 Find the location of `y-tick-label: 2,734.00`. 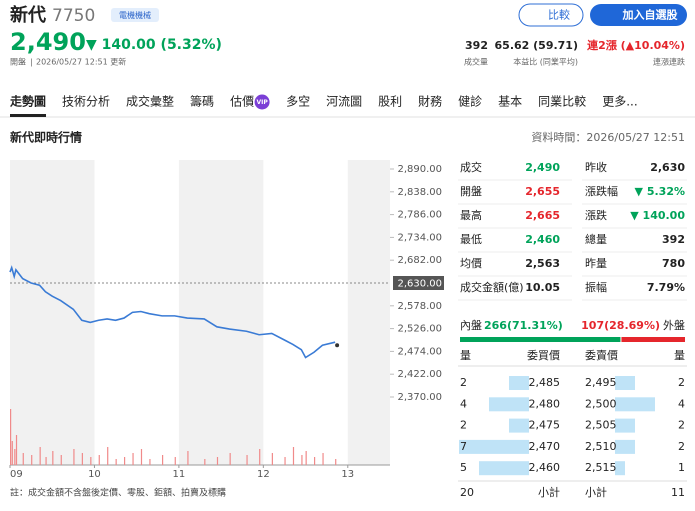

y-tick-label: 2,734.00 is located at coordinates (419, 237).